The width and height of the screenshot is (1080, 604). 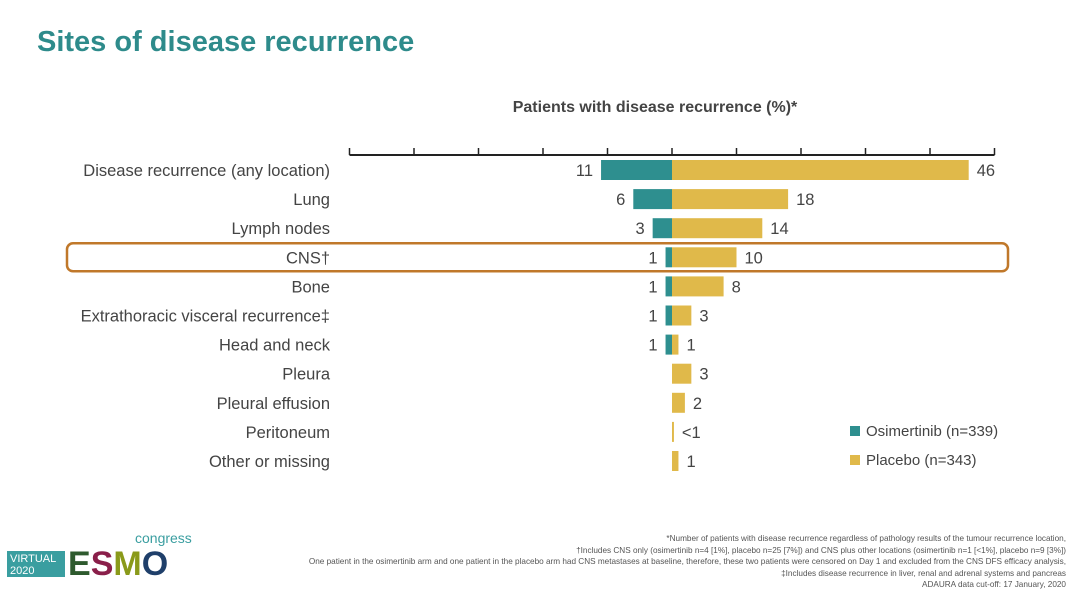 I want to click on category-label: Head and neck, so click(x=275, y=346).